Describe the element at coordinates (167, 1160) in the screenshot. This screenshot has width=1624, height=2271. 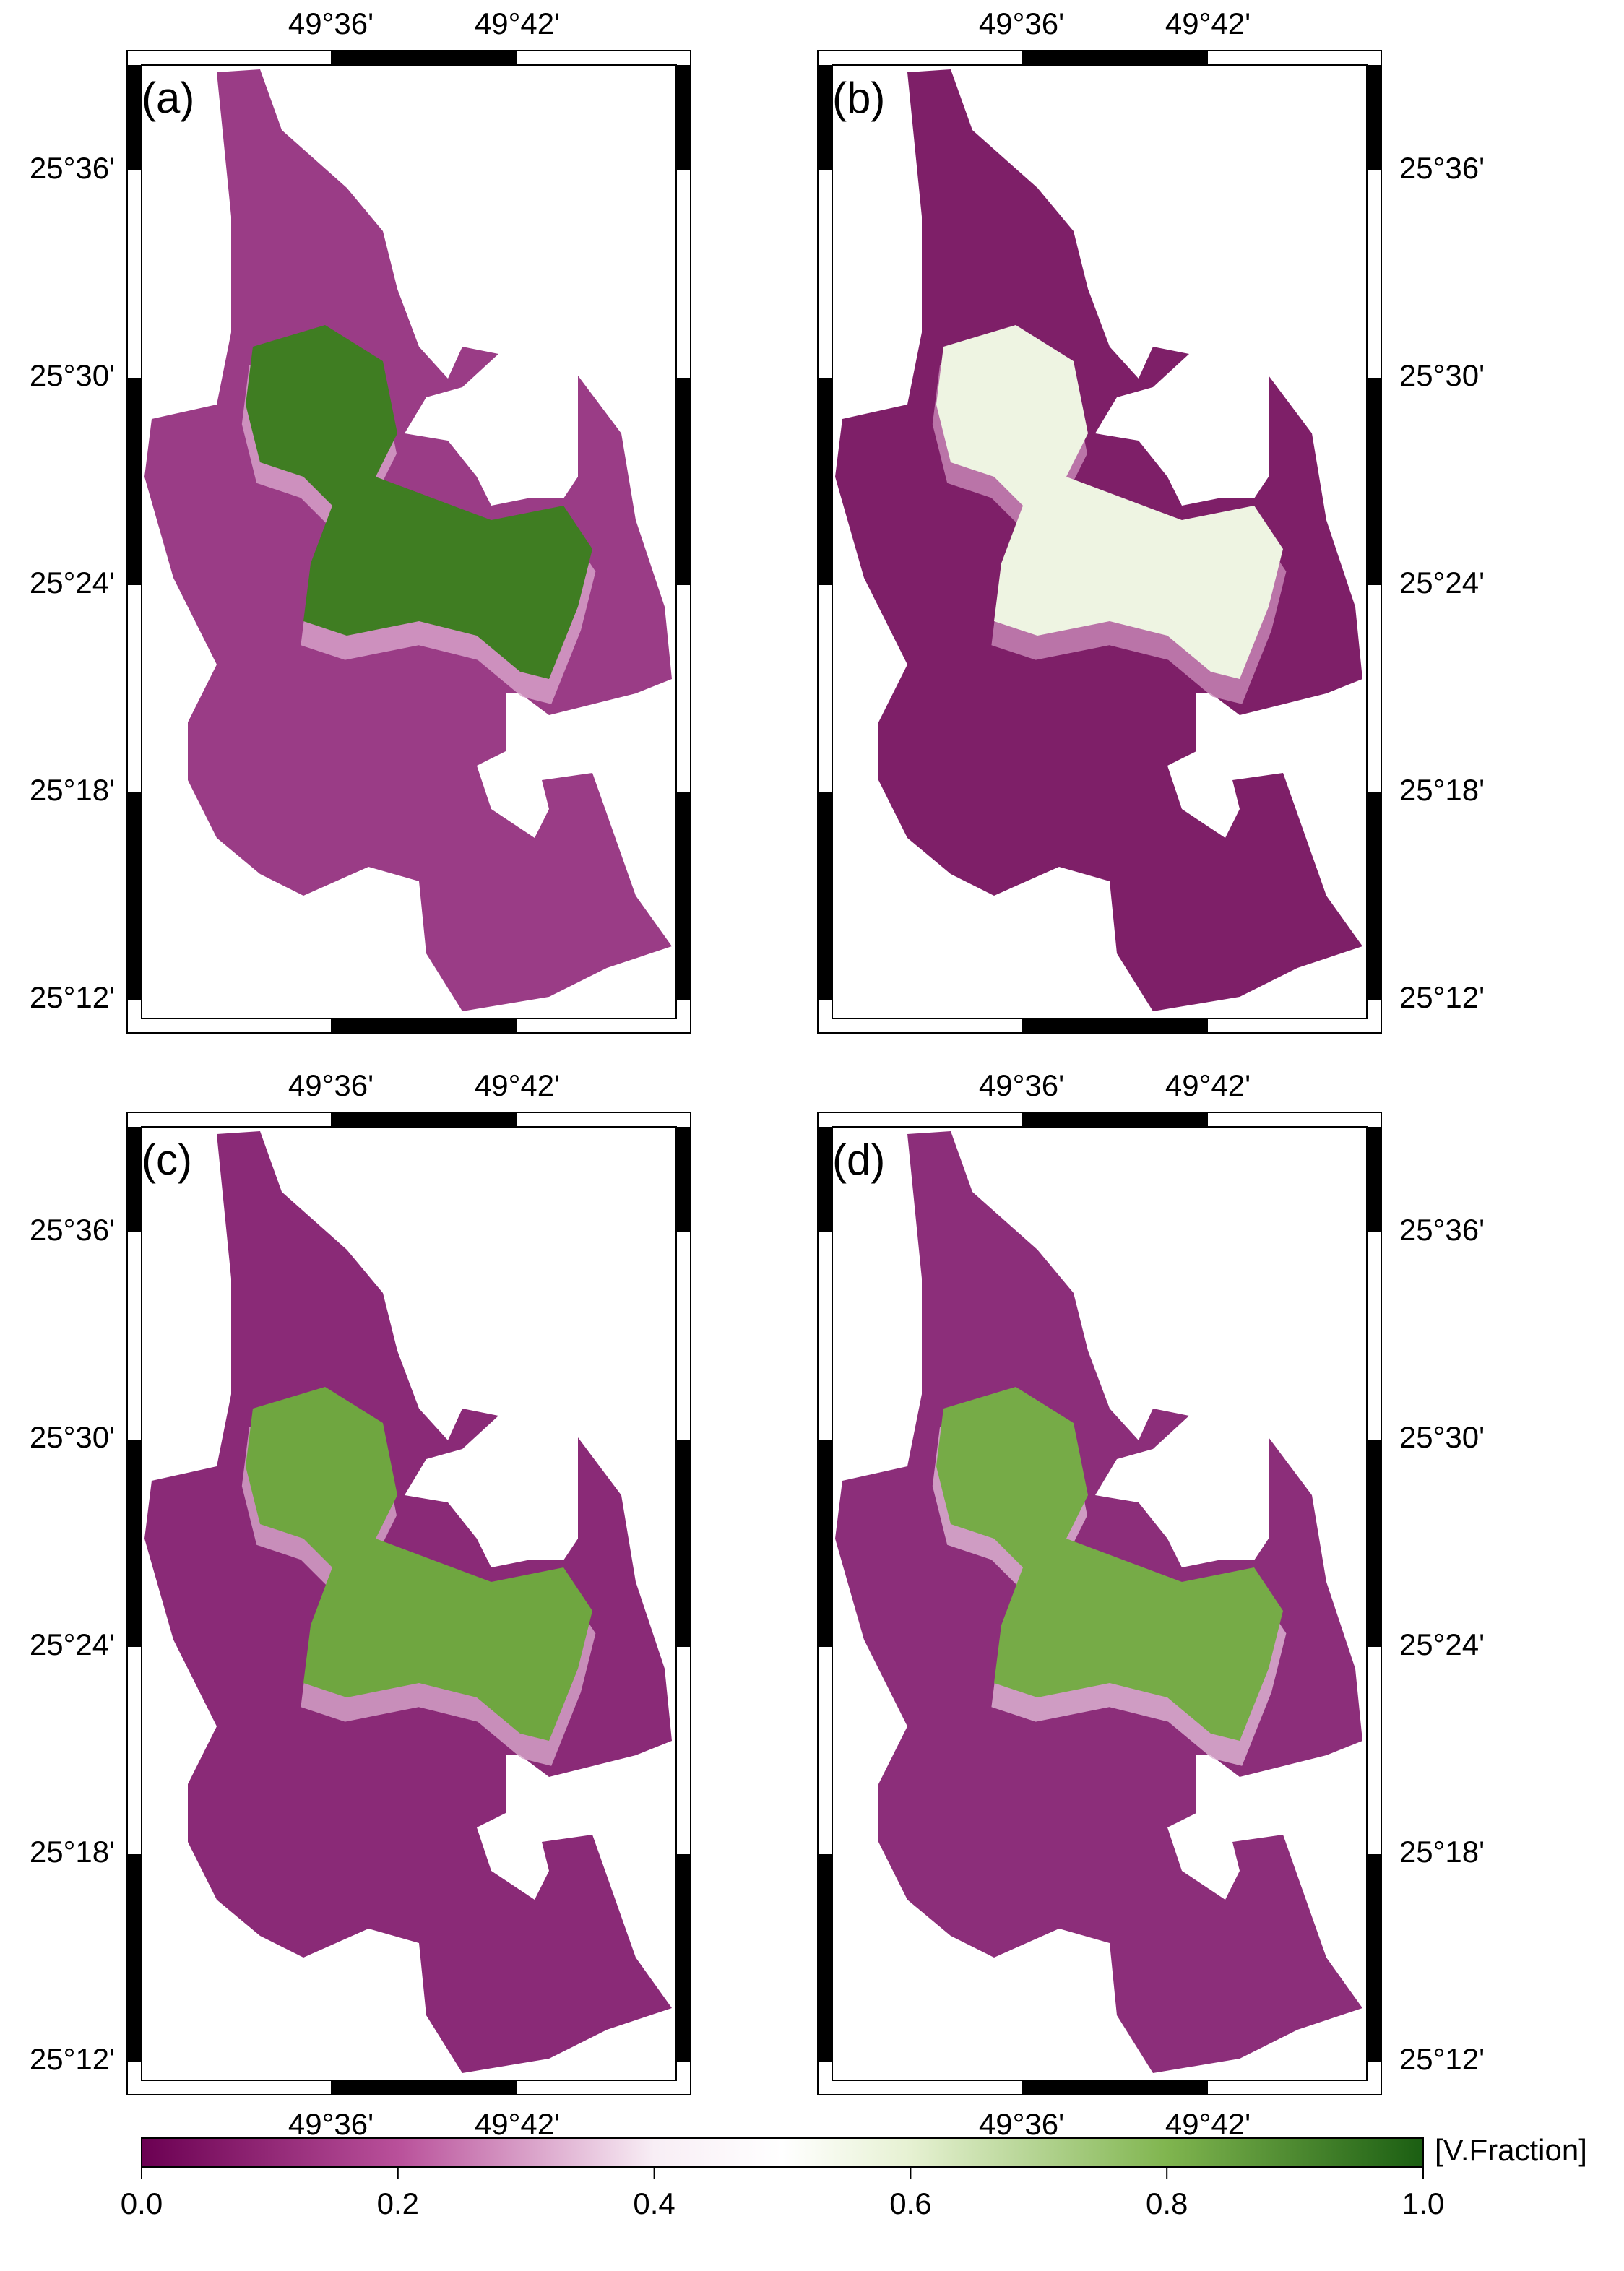
I see `panel-label: (c)` at that location.